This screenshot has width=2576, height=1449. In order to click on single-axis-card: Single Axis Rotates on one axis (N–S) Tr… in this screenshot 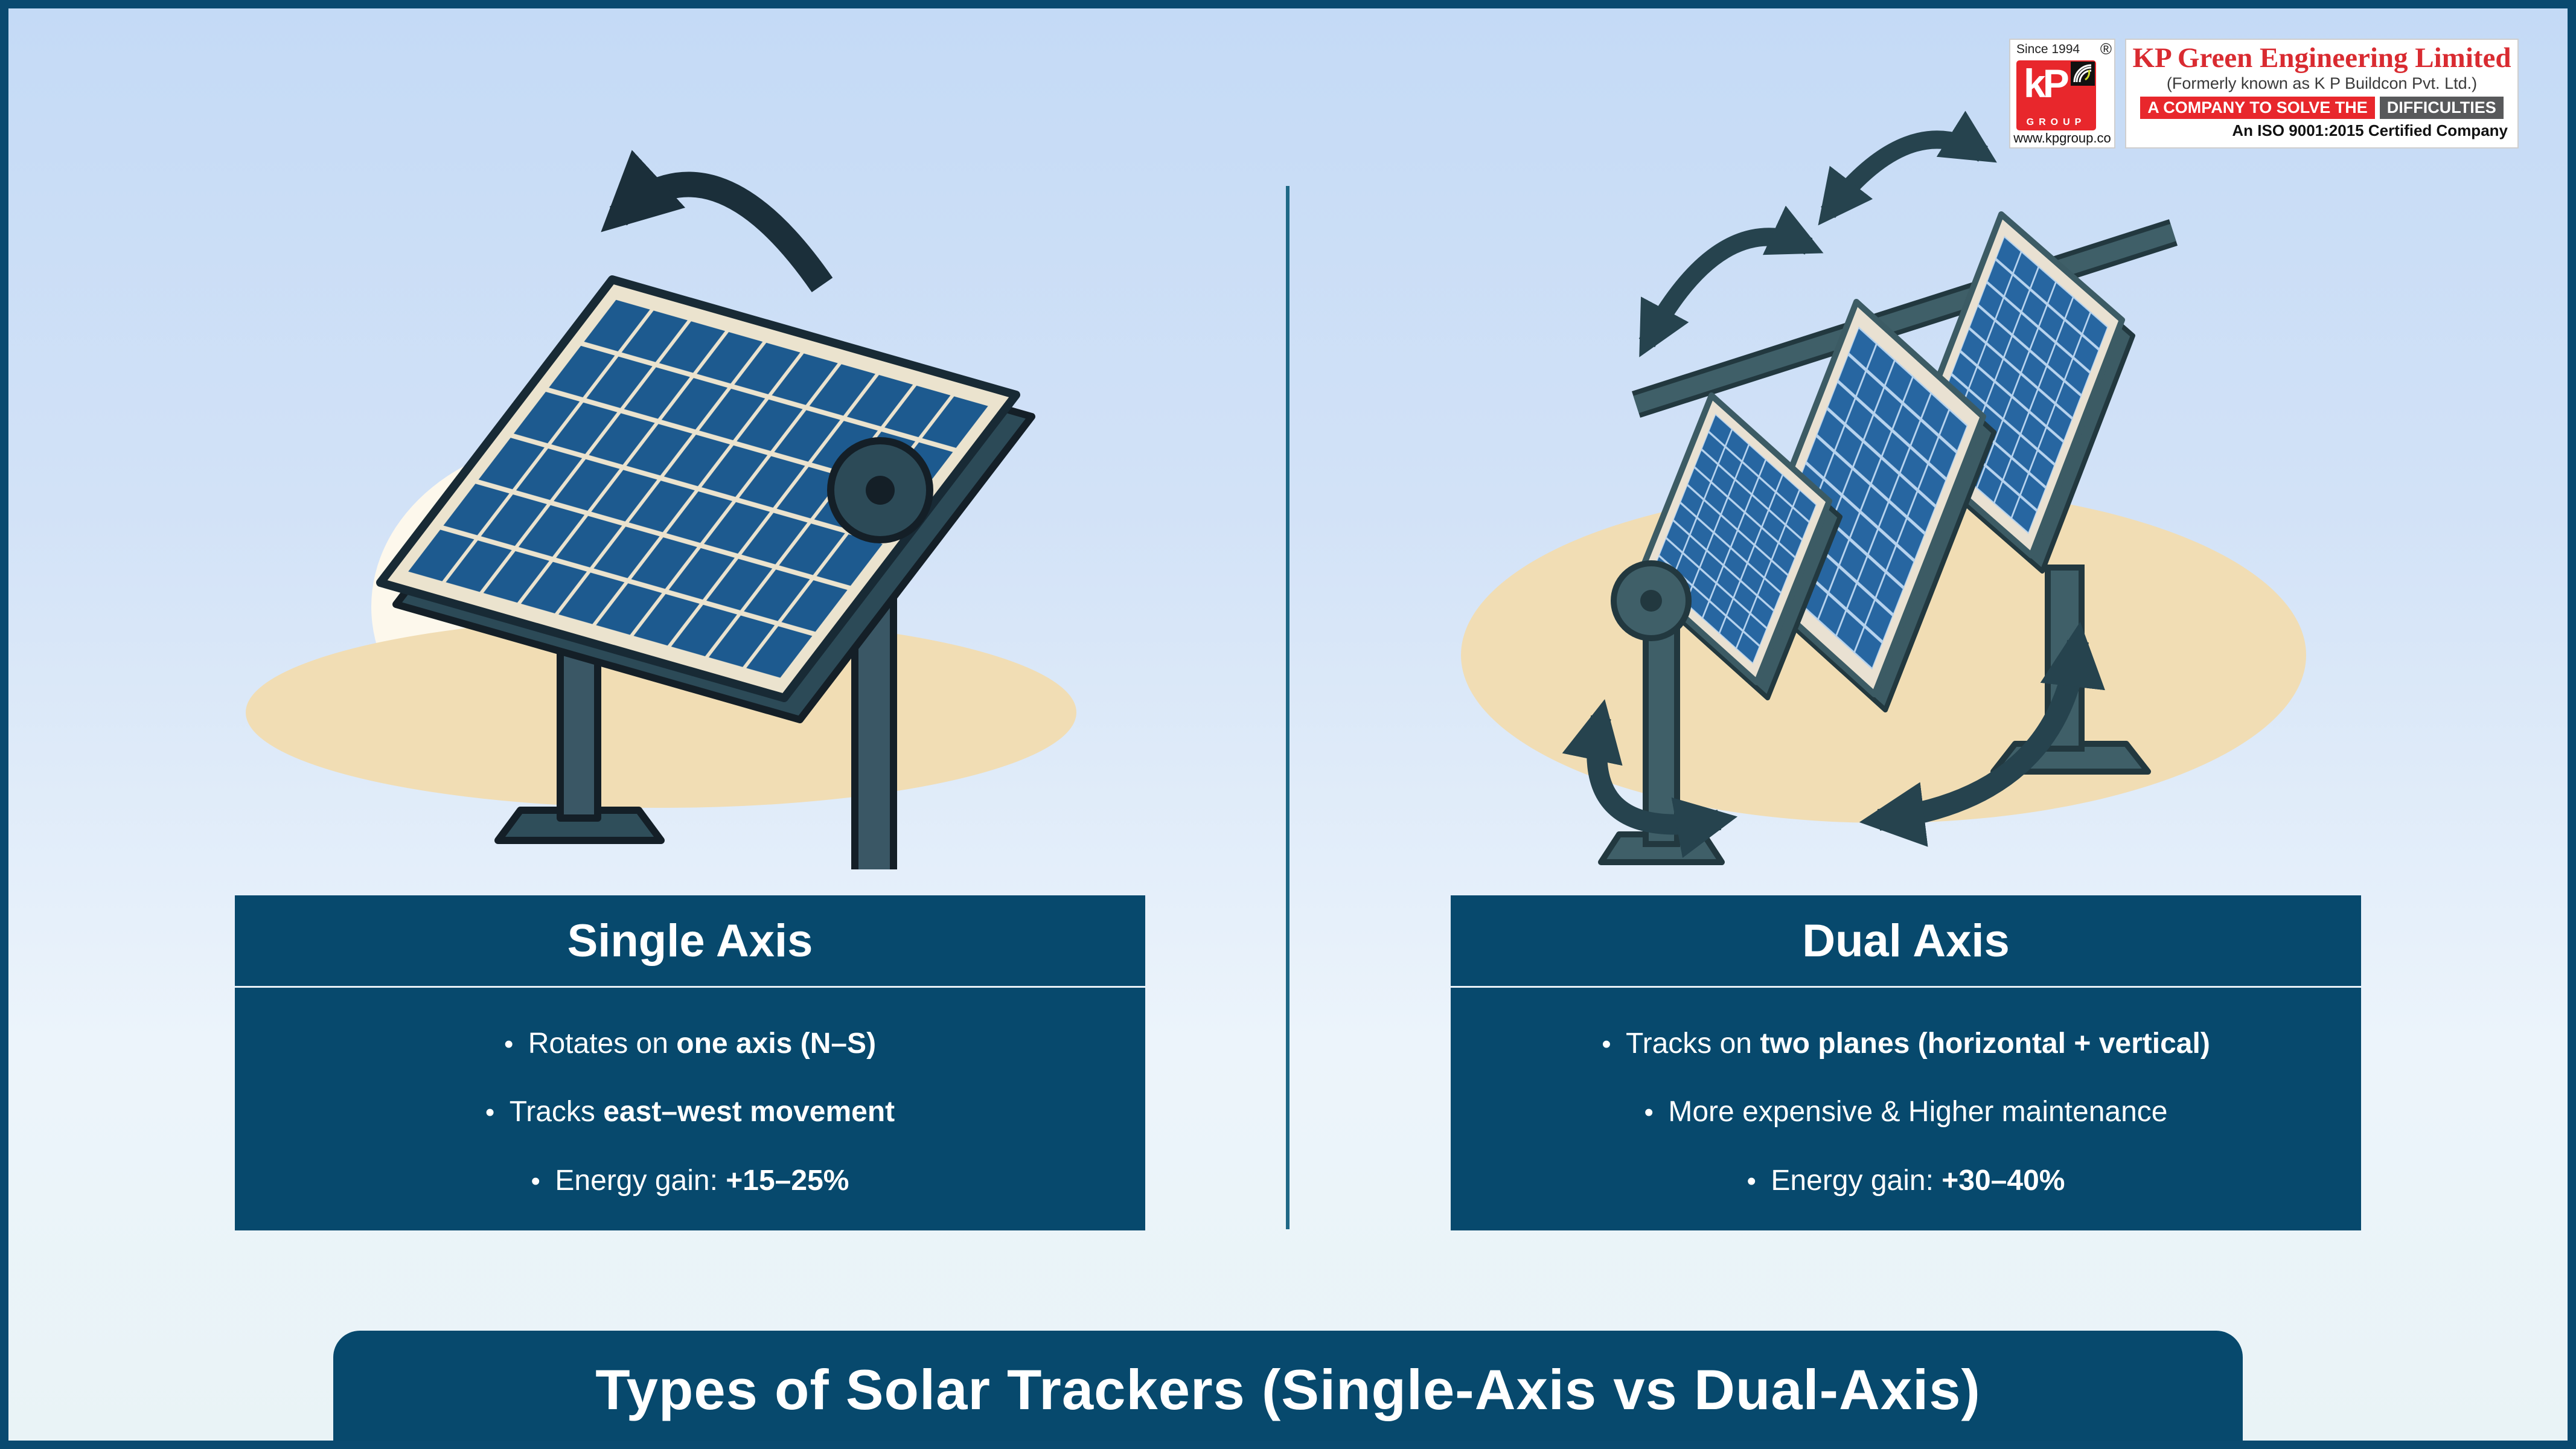, I will do `click(690, 1062)`.